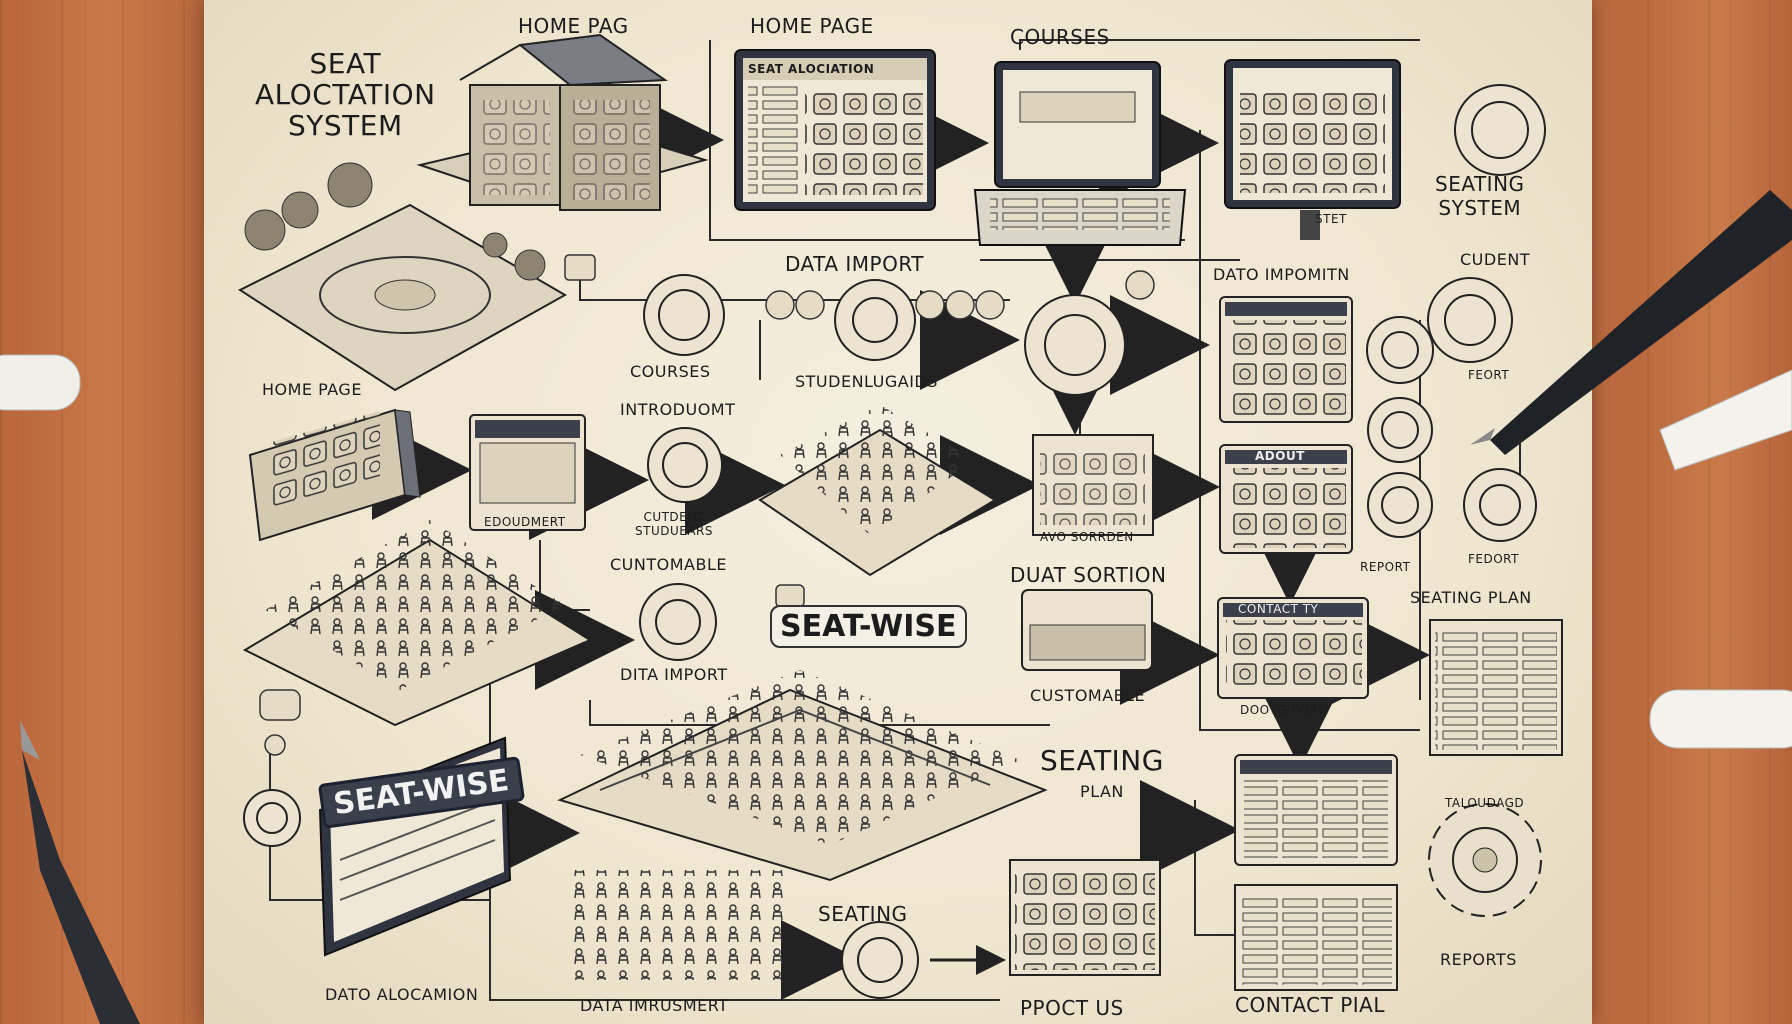 This screenshot has height=1024, width=1792. What do you see at coordinates (1478, 959) in the screenshot?
I see `label-reports: REPORTS` at bounding box center [1478, 959].